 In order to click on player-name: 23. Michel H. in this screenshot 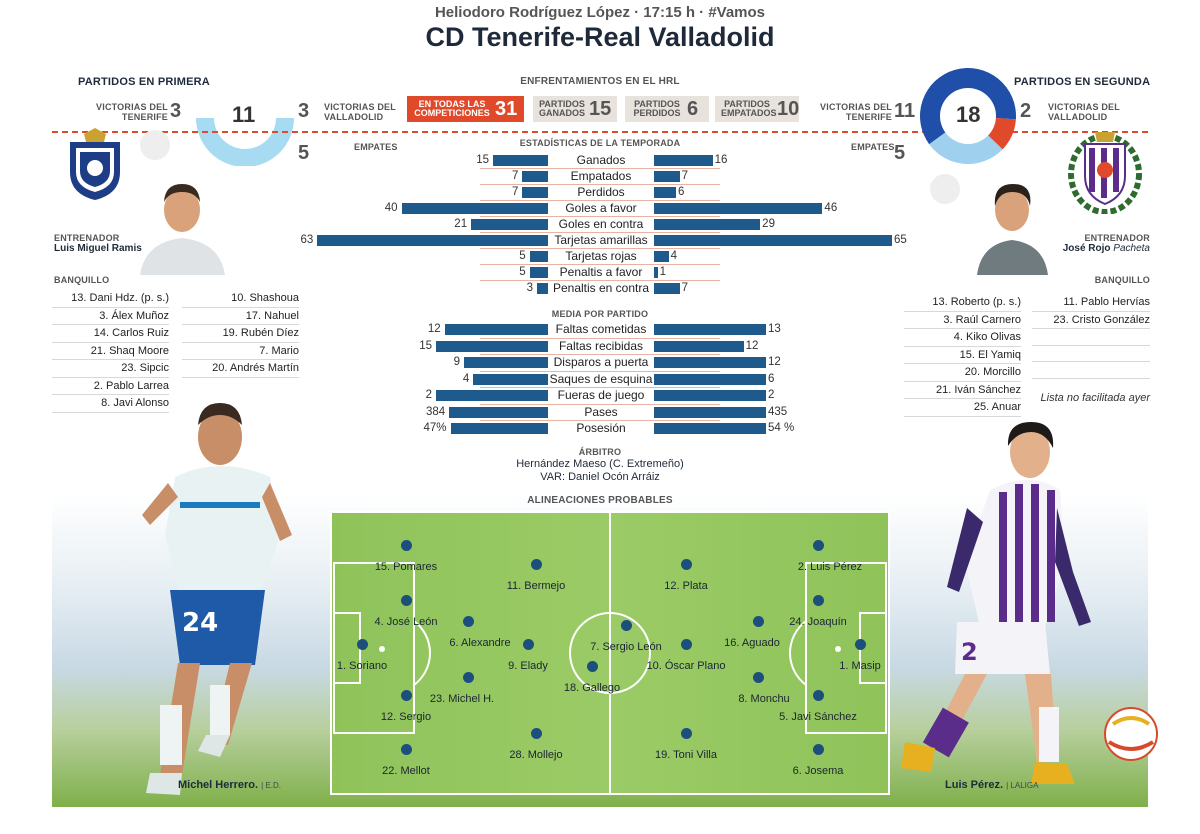, I will do `click(462, 699)`.